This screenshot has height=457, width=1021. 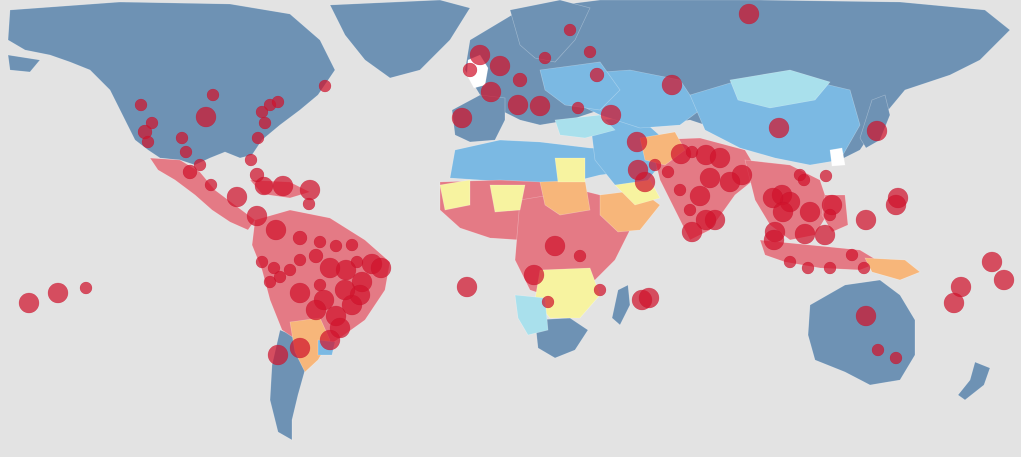 I want to click on land-australia, so click(x=861, y=332).